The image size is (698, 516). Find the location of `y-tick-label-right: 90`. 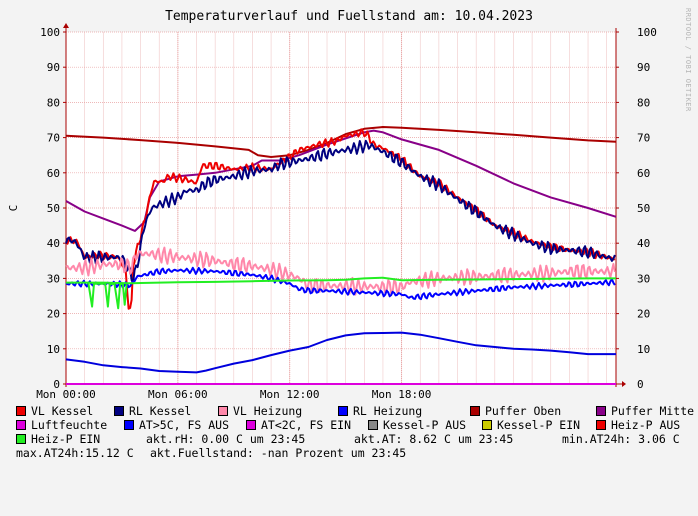

y-tick-label-right: 90 is located at coordinates (643, 67).